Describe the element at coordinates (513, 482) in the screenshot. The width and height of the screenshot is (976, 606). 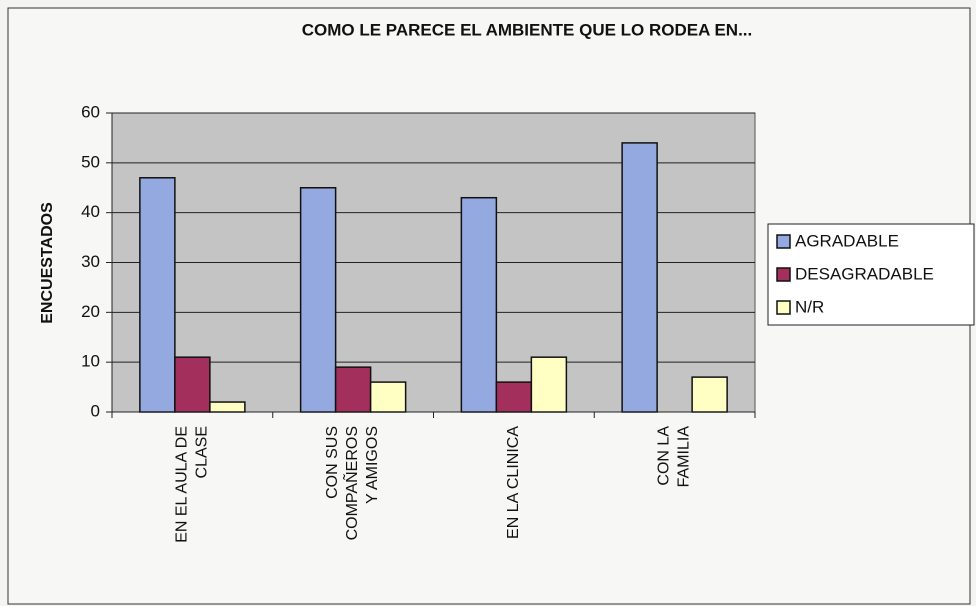
I see `x-tick-label: EN LA CLINICA` at that location.